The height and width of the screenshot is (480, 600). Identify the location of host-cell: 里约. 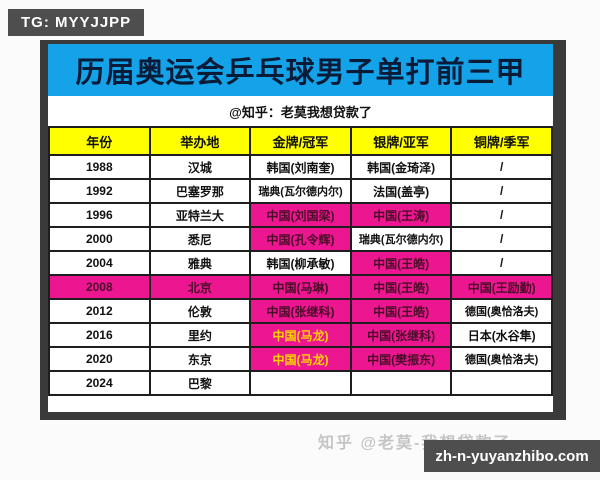
(200, 335).